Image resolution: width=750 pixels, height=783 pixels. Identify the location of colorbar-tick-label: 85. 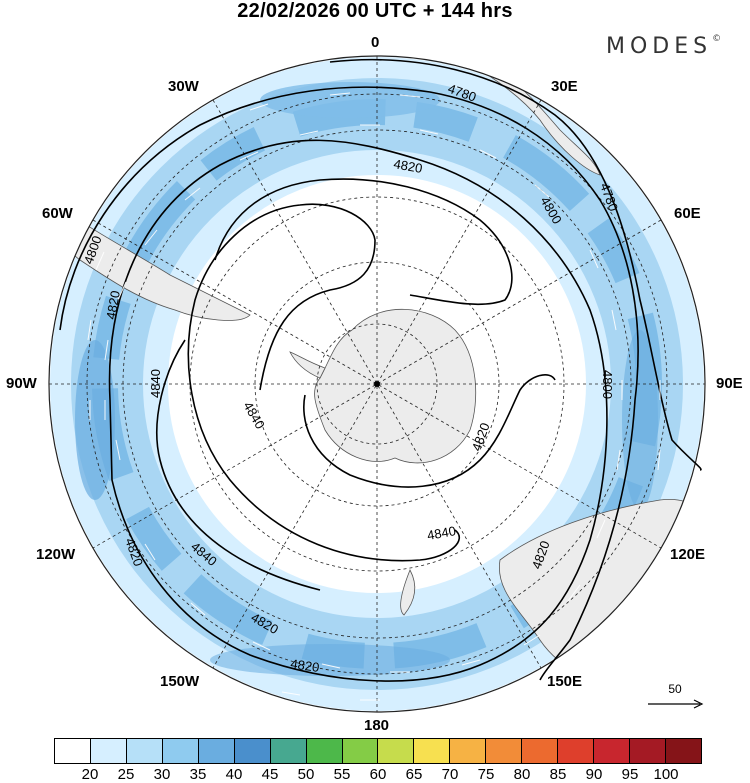
(558, 774).